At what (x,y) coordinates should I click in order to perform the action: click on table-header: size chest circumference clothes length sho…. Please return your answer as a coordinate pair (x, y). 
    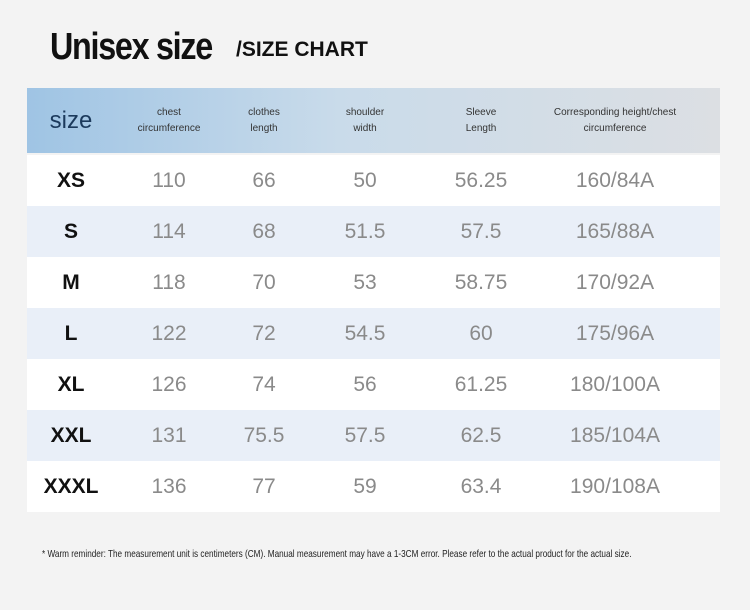
    Looking at the image, I should click on (373, 120).